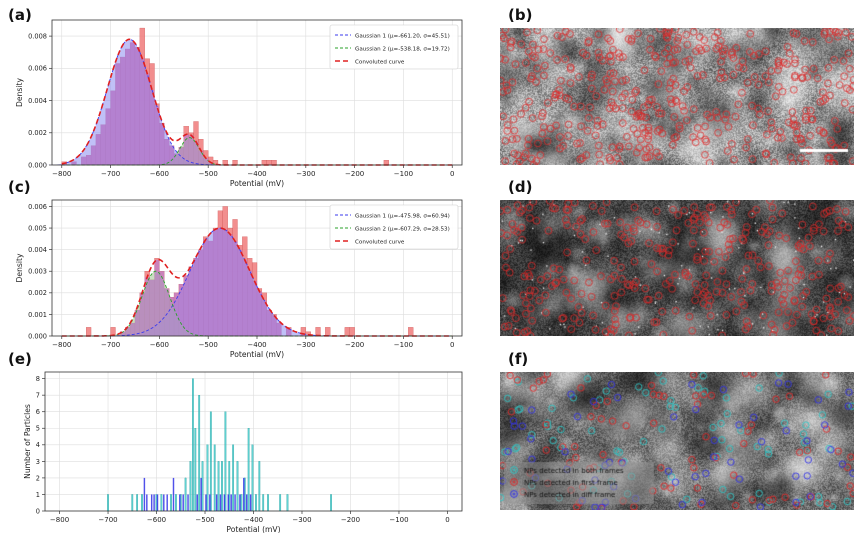 This screenshot has width=856, height=533. Describe the element at coordinates (398, 520) in the screenshot. I see `x-tick-label: −100` at that location.